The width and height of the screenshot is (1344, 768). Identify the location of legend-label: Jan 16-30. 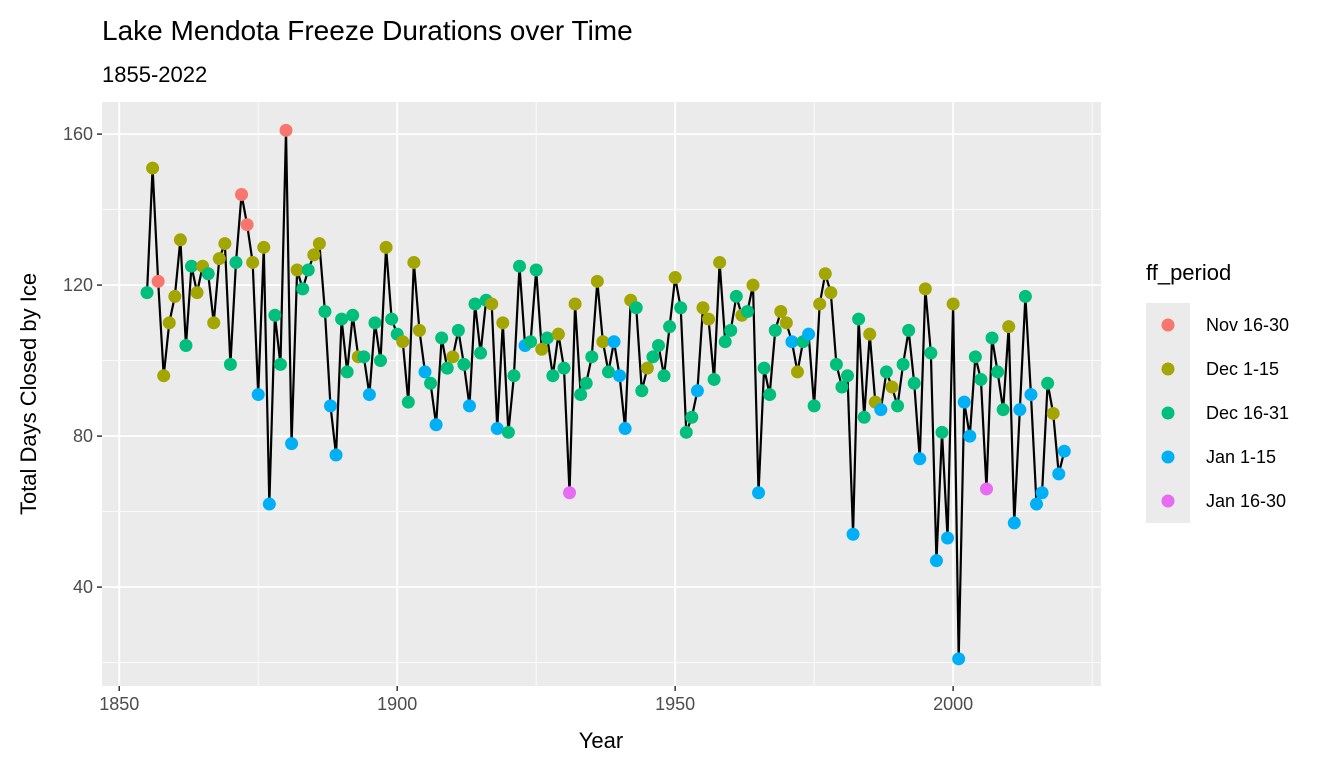
(1246, 501).